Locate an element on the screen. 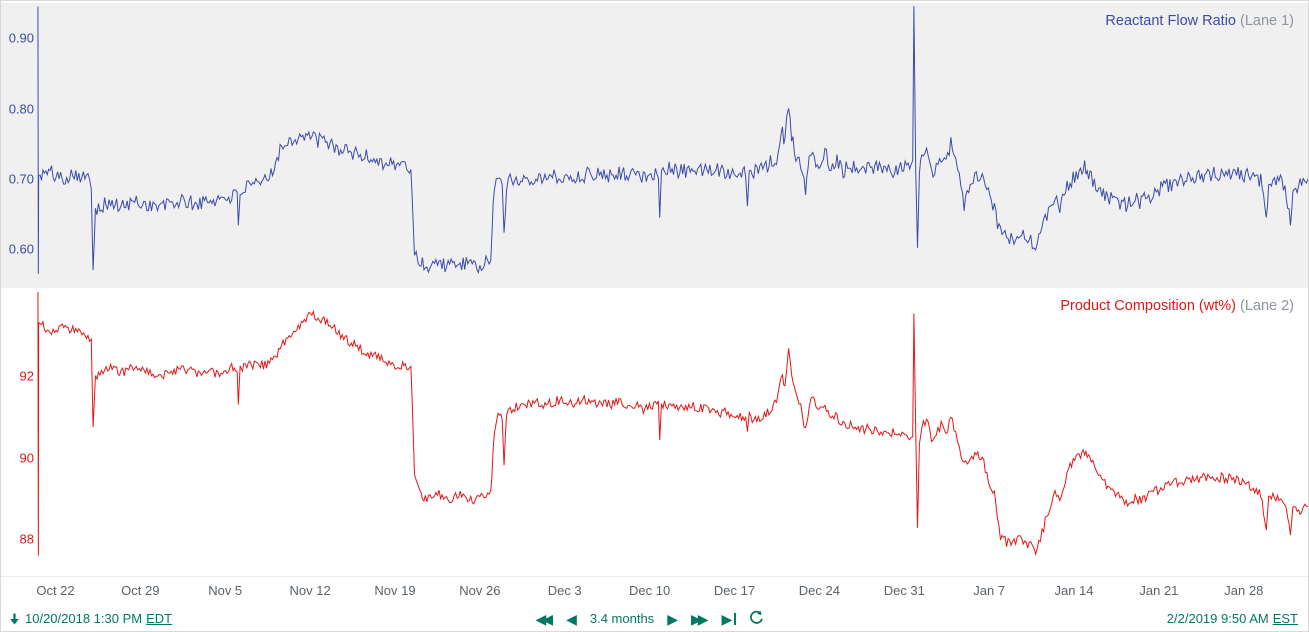 The width and height of the screenshot is (1309, 632). end-timezone: EST is located at coordinates (1285, 618).